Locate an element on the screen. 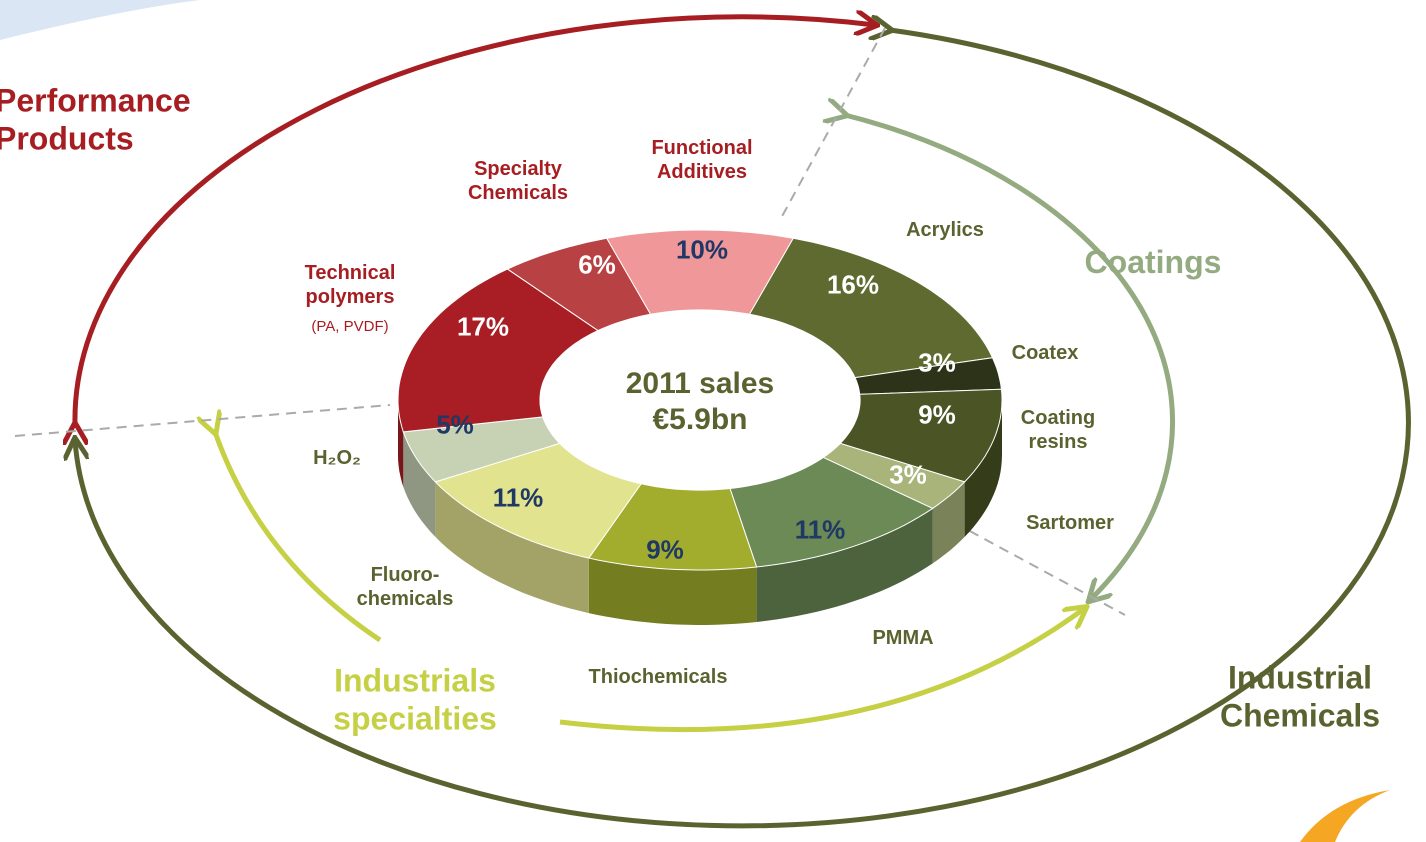 This screenshot has width=1426, height=842. group-label: Performance Products is located at coordinates (95, 119).